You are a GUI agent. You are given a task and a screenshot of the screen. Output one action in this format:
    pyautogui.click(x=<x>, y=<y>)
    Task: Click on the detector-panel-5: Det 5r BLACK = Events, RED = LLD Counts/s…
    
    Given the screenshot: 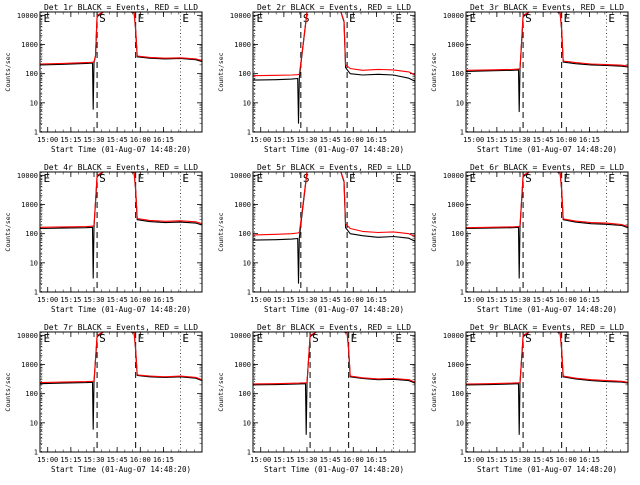 What is the action you would take?
    pyautogui.click(x=316, y=238)
    